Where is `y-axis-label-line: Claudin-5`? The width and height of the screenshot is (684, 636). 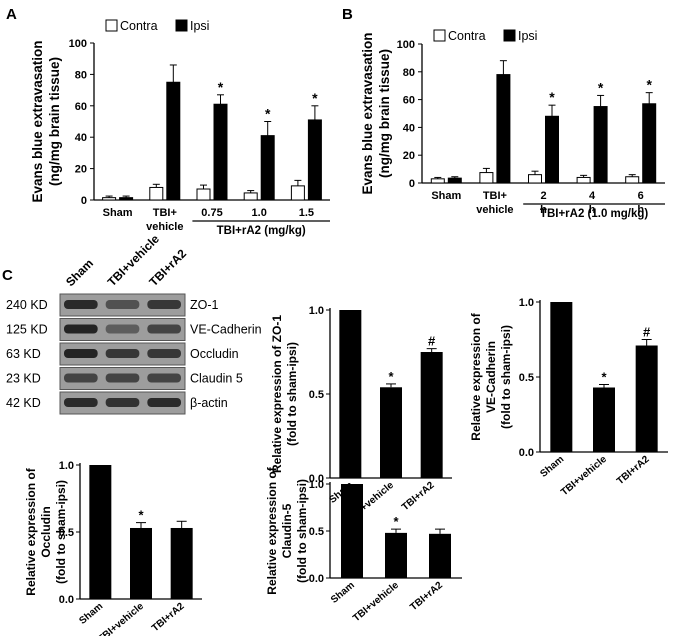 y-axis-label-line: Claudin-5 is located at coordinates (287, 530).